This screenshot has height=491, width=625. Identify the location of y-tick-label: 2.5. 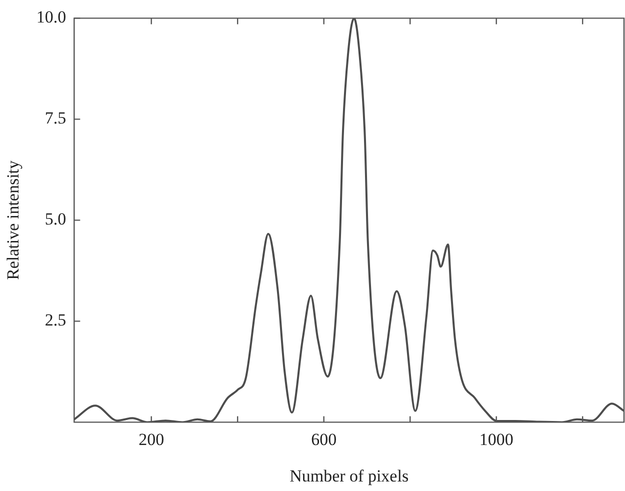
(55, 320).